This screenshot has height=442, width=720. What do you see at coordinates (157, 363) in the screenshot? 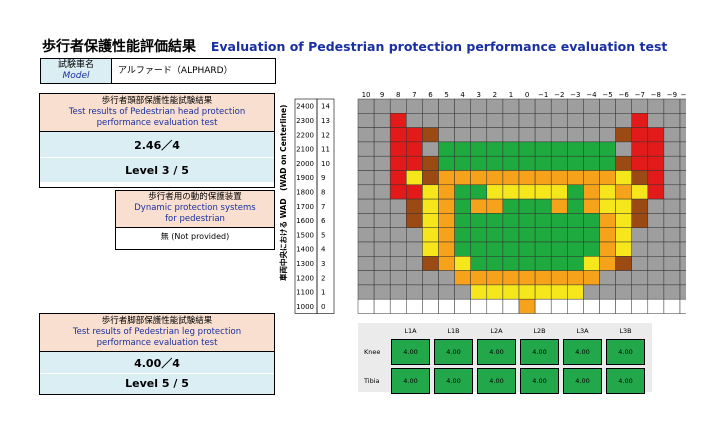
I see `leg-test-score: 4.00／4` at bounding box center [157, 363].